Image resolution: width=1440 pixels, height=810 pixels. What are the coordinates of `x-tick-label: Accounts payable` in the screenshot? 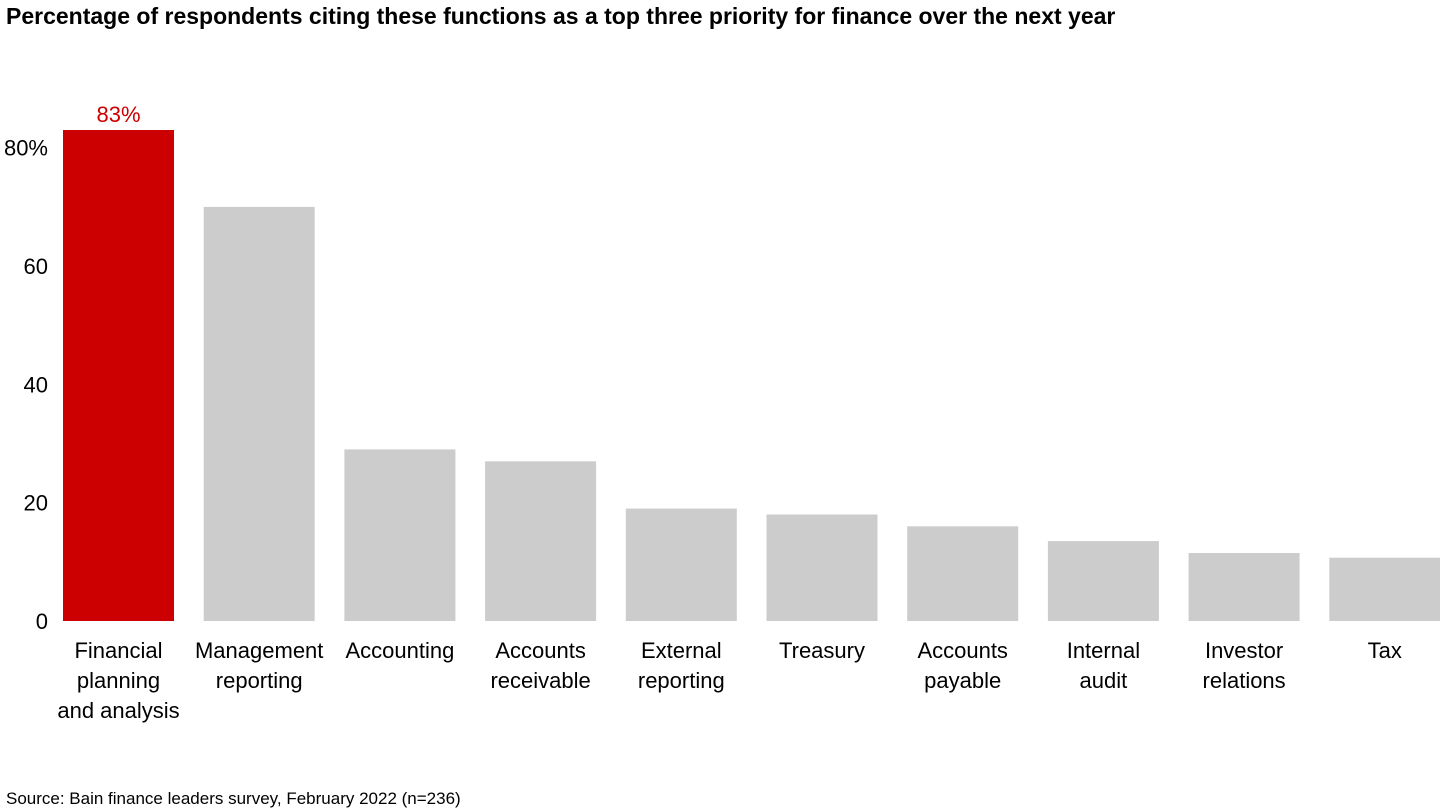 It's located at (962, 665).